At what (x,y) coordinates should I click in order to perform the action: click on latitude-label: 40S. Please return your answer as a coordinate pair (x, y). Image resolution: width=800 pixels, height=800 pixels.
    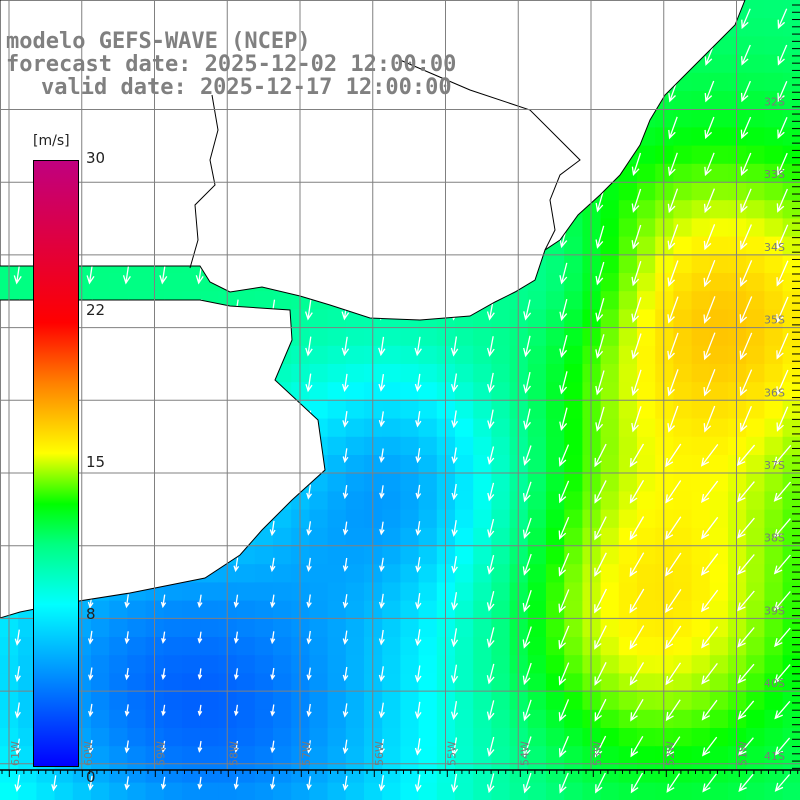
    Looking at the image, I should click on (774, 683).